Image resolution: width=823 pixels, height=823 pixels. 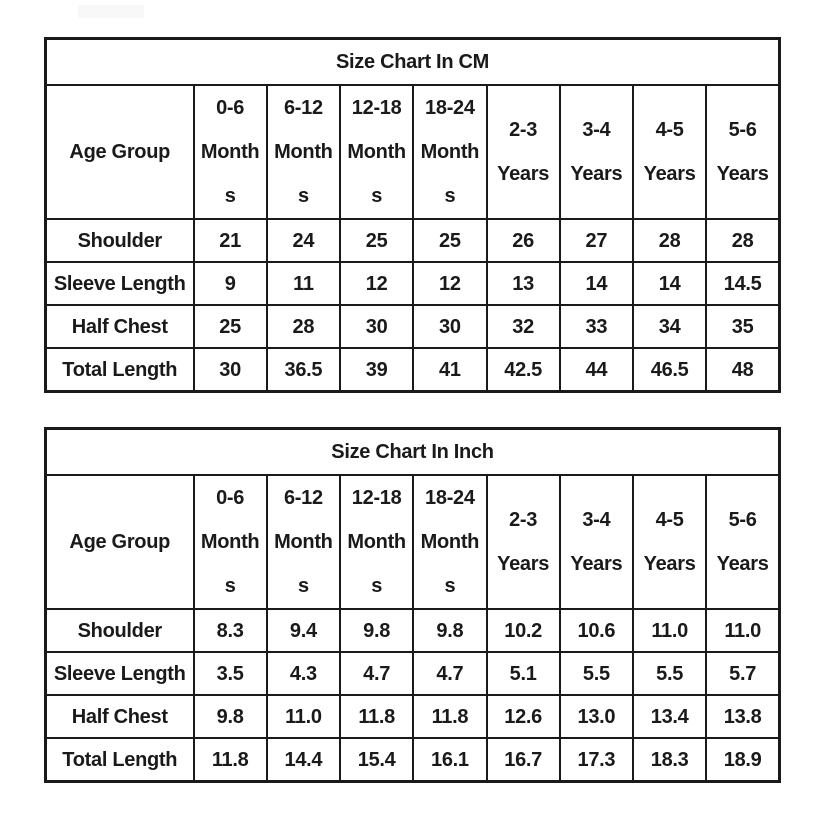 I want to click on table-title-row: Size Chart In CM, so click(x=412, y=61).